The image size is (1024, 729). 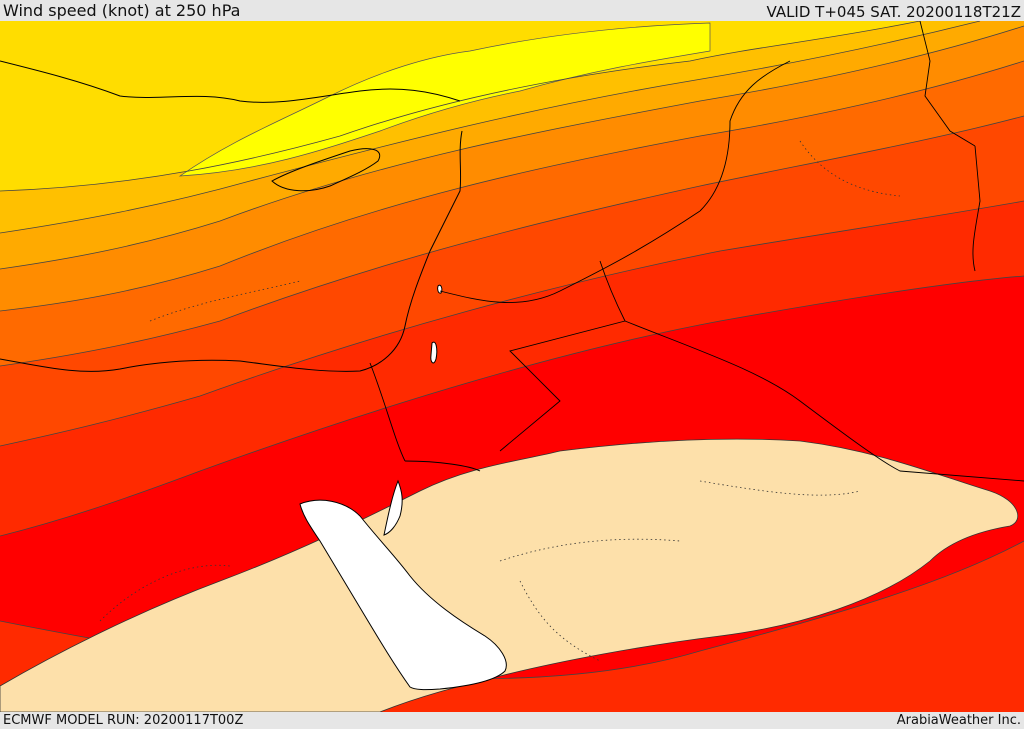 I want to click on band-light-yellow, so click(x=444, y=99).